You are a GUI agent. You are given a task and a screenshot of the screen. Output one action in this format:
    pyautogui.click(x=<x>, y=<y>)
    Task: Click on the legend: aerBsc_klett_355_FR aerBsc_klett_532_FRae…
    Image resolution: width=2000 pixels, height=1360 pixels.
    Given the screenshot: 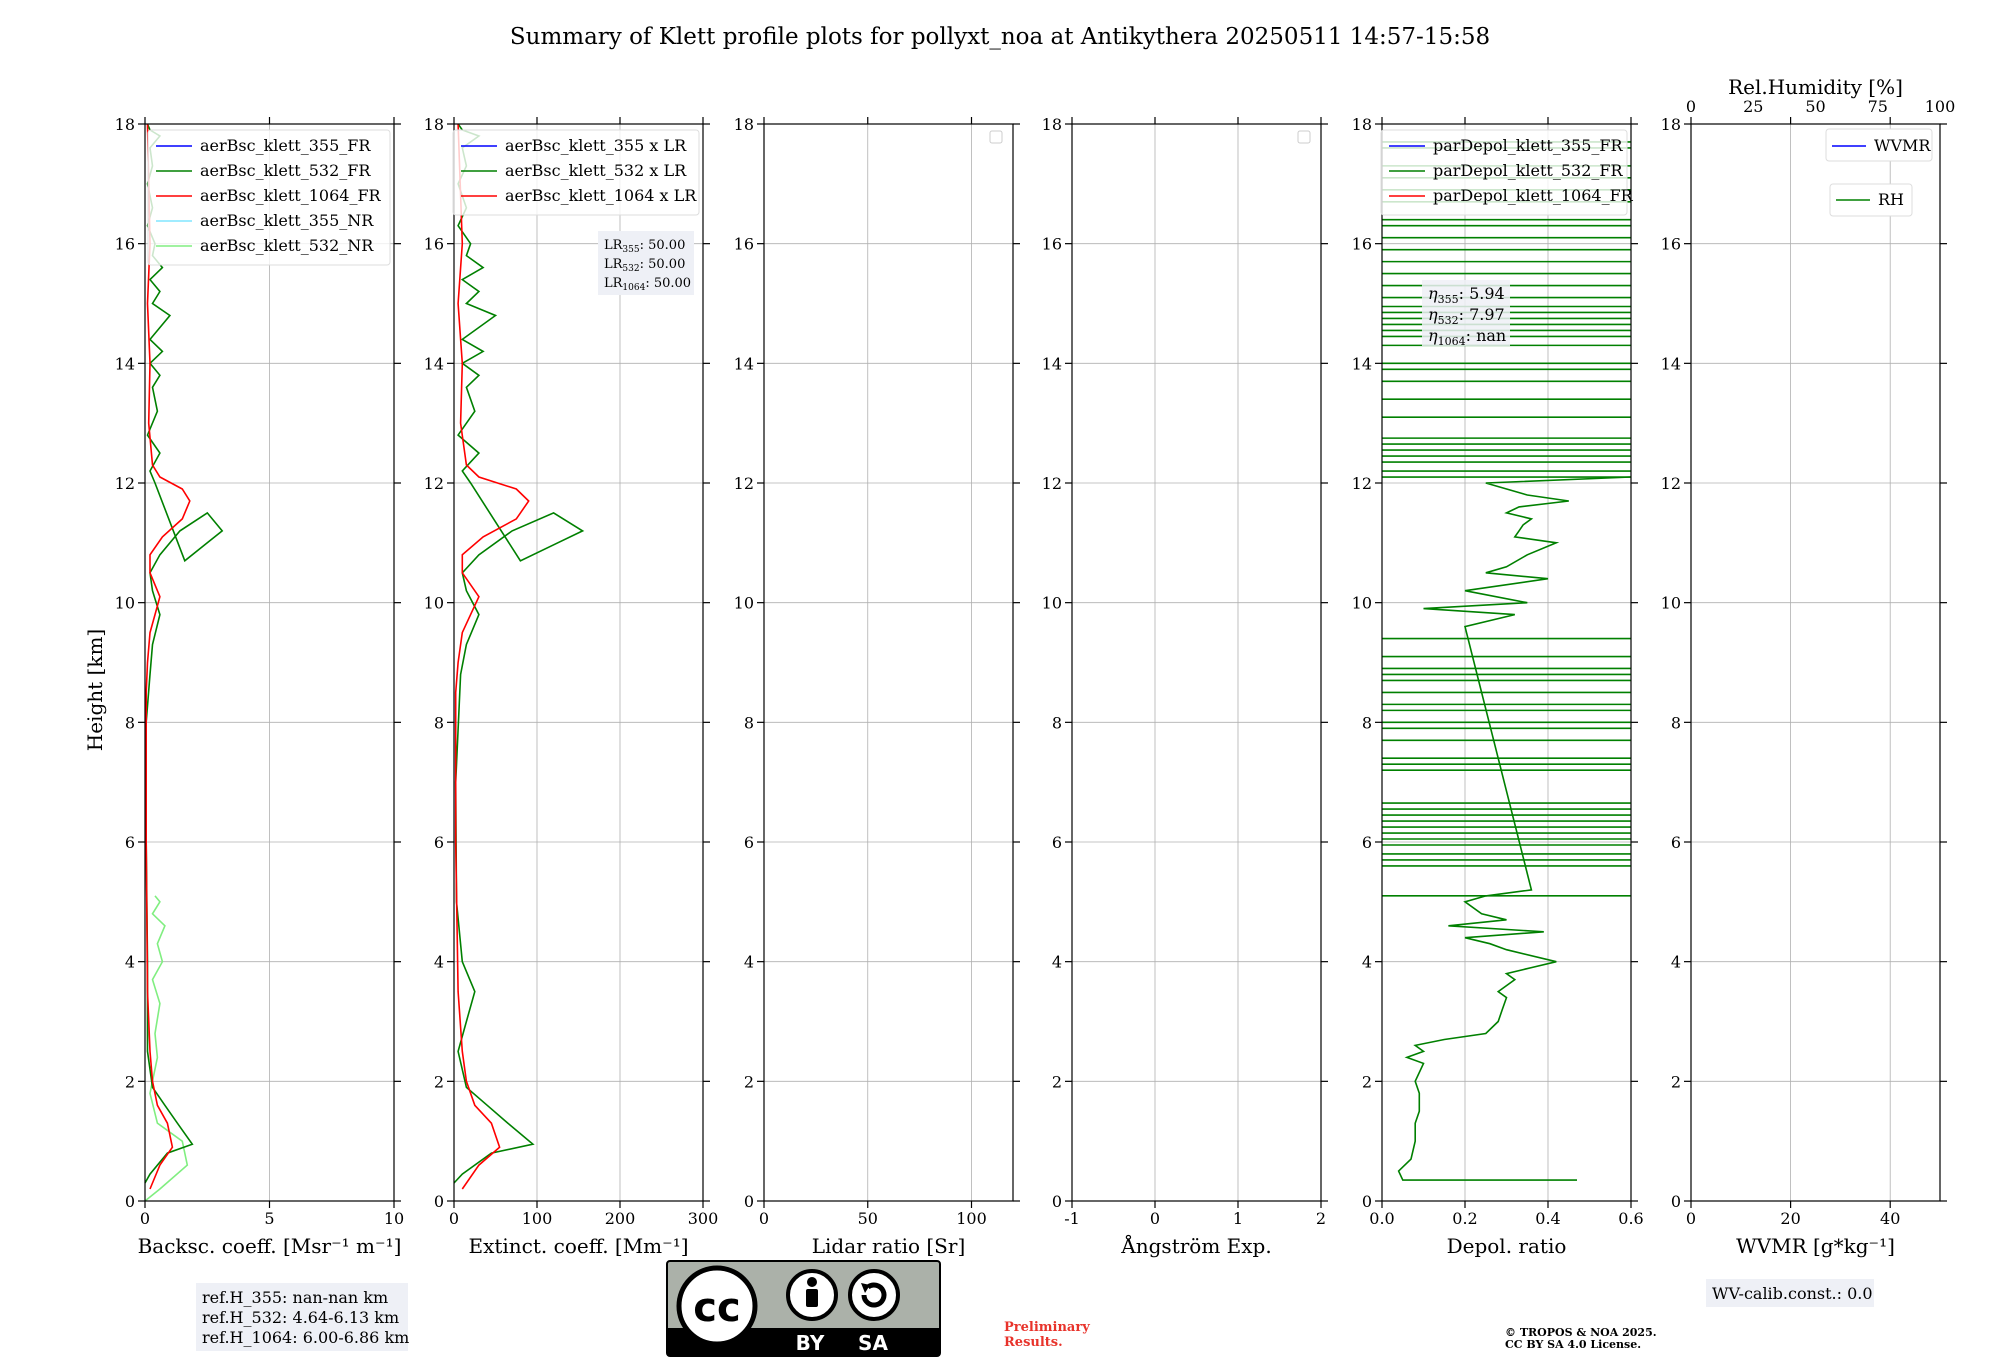 What is the action you would take?
    pyautogui.click(x=269, y=197)
    